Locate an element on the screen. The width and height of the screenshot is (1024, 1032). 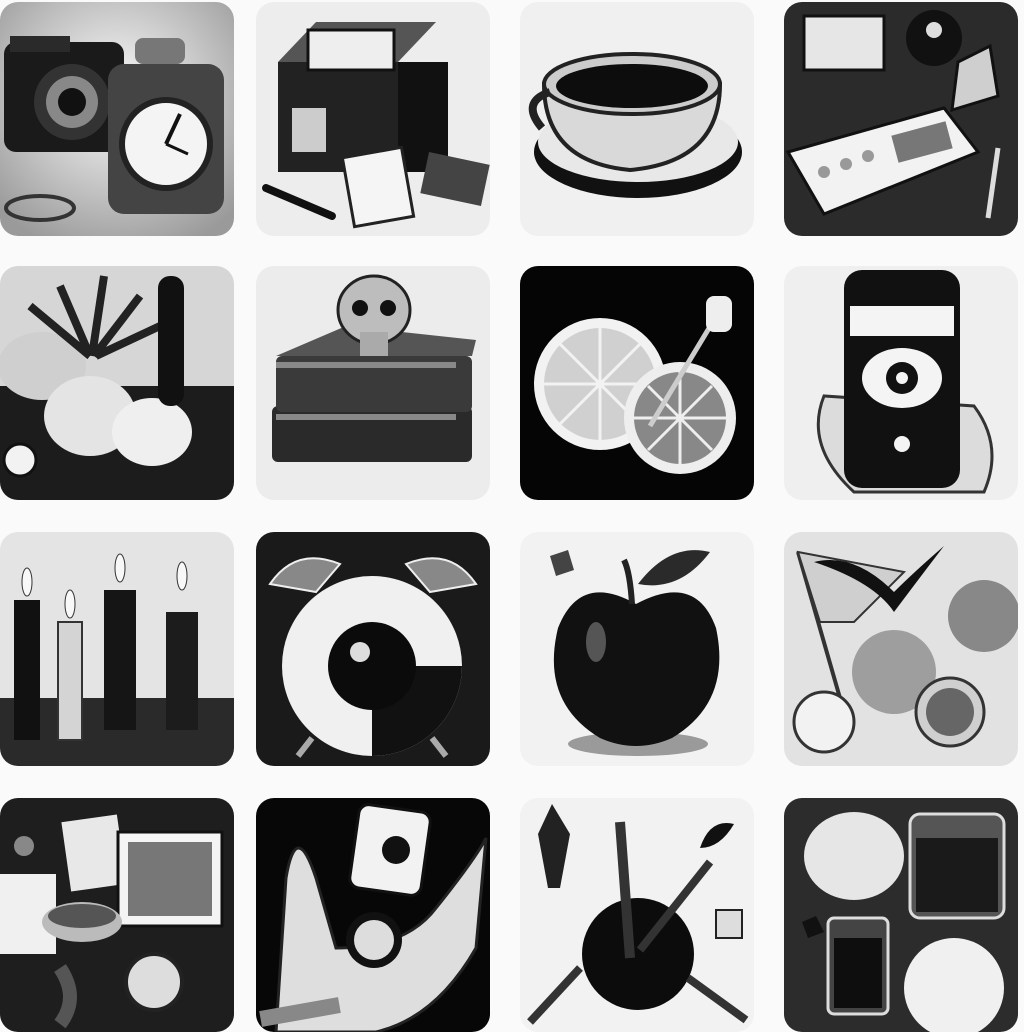
bowl-utensils-icon is located at coordinates (637, 915).